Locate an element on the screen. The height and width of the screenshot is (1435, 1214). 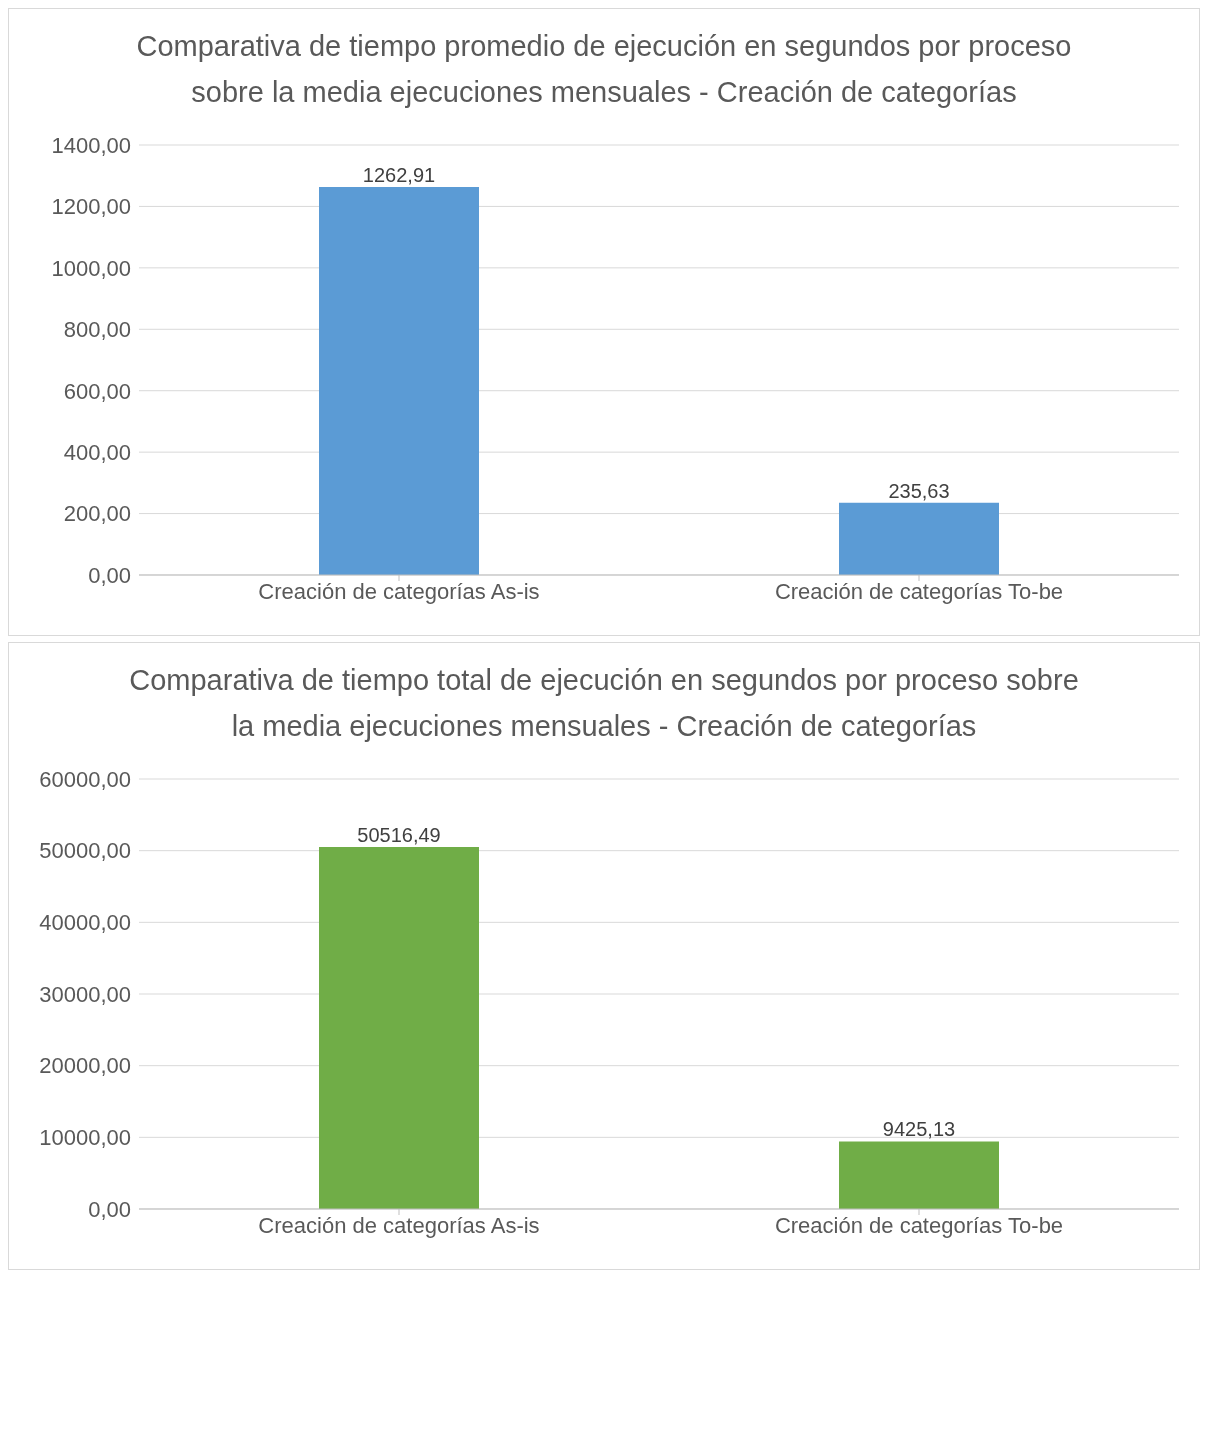
y-tick-label: 20000,00 is located at coordinates (85, 1066).